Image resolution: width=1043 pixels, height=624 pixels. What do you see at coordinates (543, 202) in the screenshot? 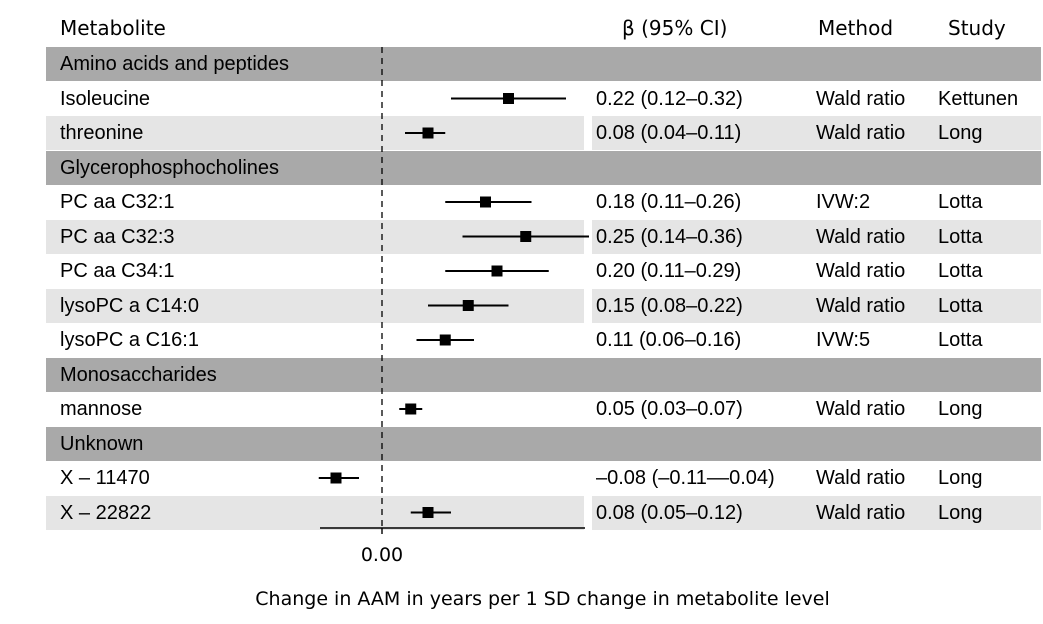
I see `table-row: PC aa C32:1 0.18 (0.11–0.26) IVW:2 Lotta` at bounding box center [543, 202].